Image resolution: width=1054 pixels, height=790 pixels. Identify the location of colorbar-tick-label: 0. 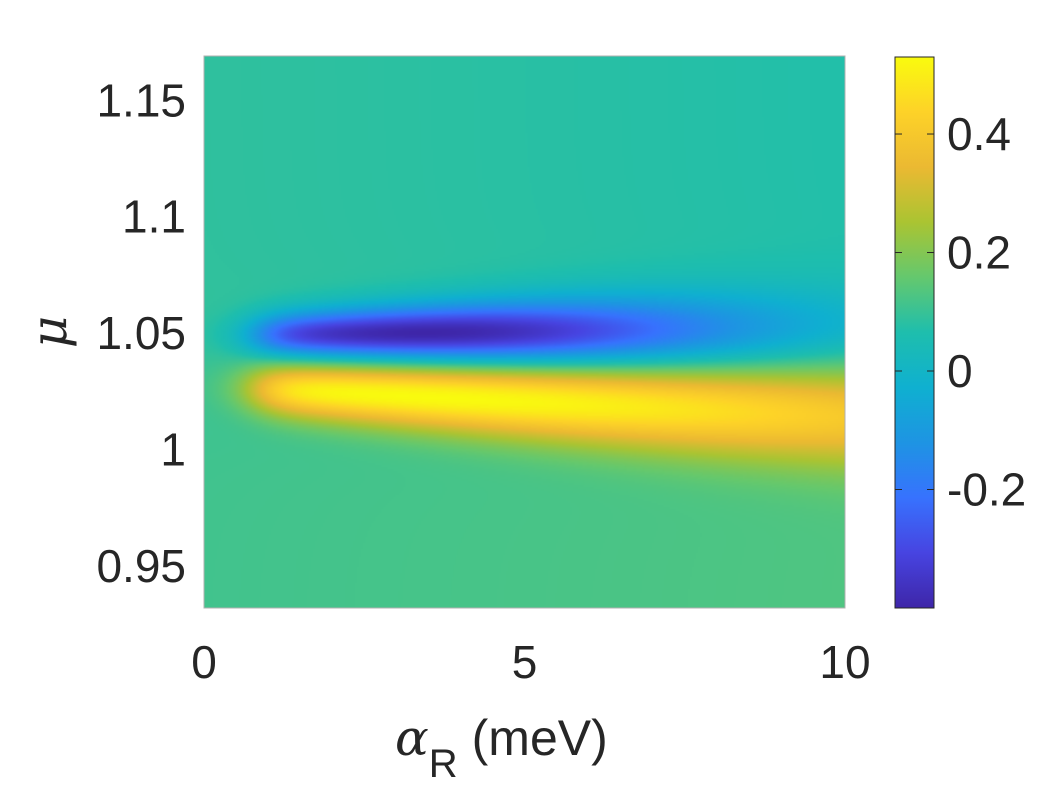
(960, 371).